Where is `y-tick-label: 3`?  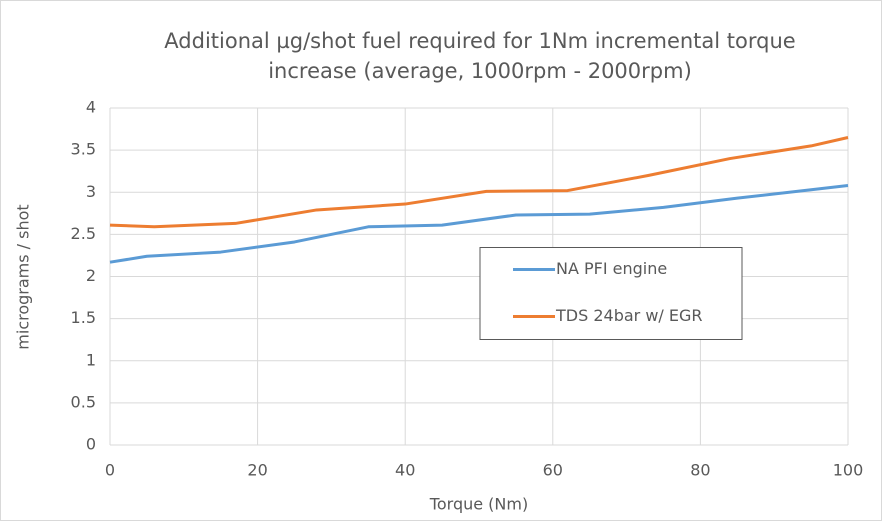
y-tick-label: 3 is located at coordinates (91, 191).